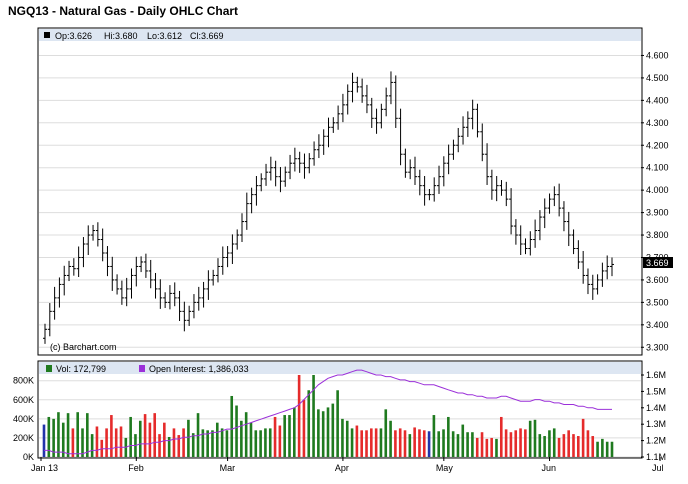  I want to click on volume-tick-label: 600K, so click(23, 400).